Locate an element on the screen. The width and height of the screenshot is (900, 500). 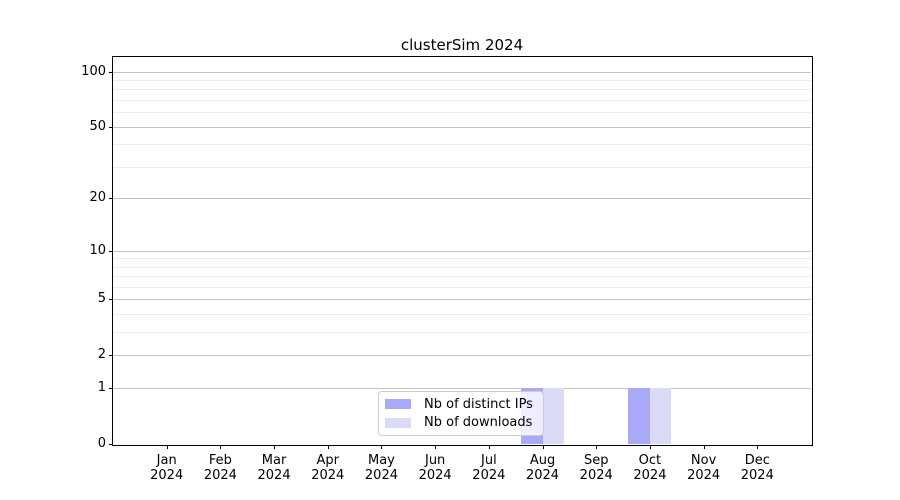
x-axis-label: Jan 2024 is located at coordinates (167, 468).